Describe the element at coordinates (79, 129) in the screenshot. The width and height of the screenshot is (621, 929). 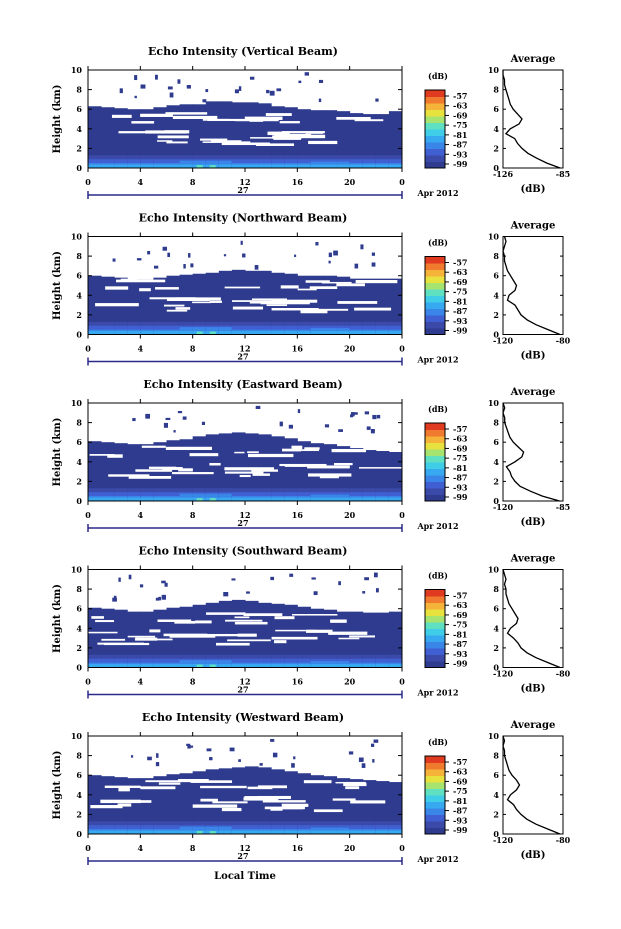
I see `y-tick-label: 4` at that location.